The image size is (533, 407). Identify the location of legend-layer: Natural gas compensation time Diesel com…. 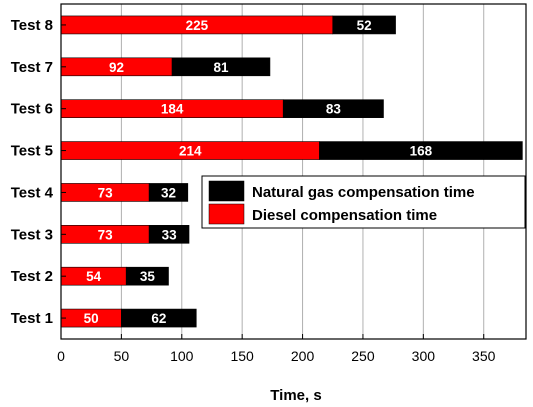
(363, 202).